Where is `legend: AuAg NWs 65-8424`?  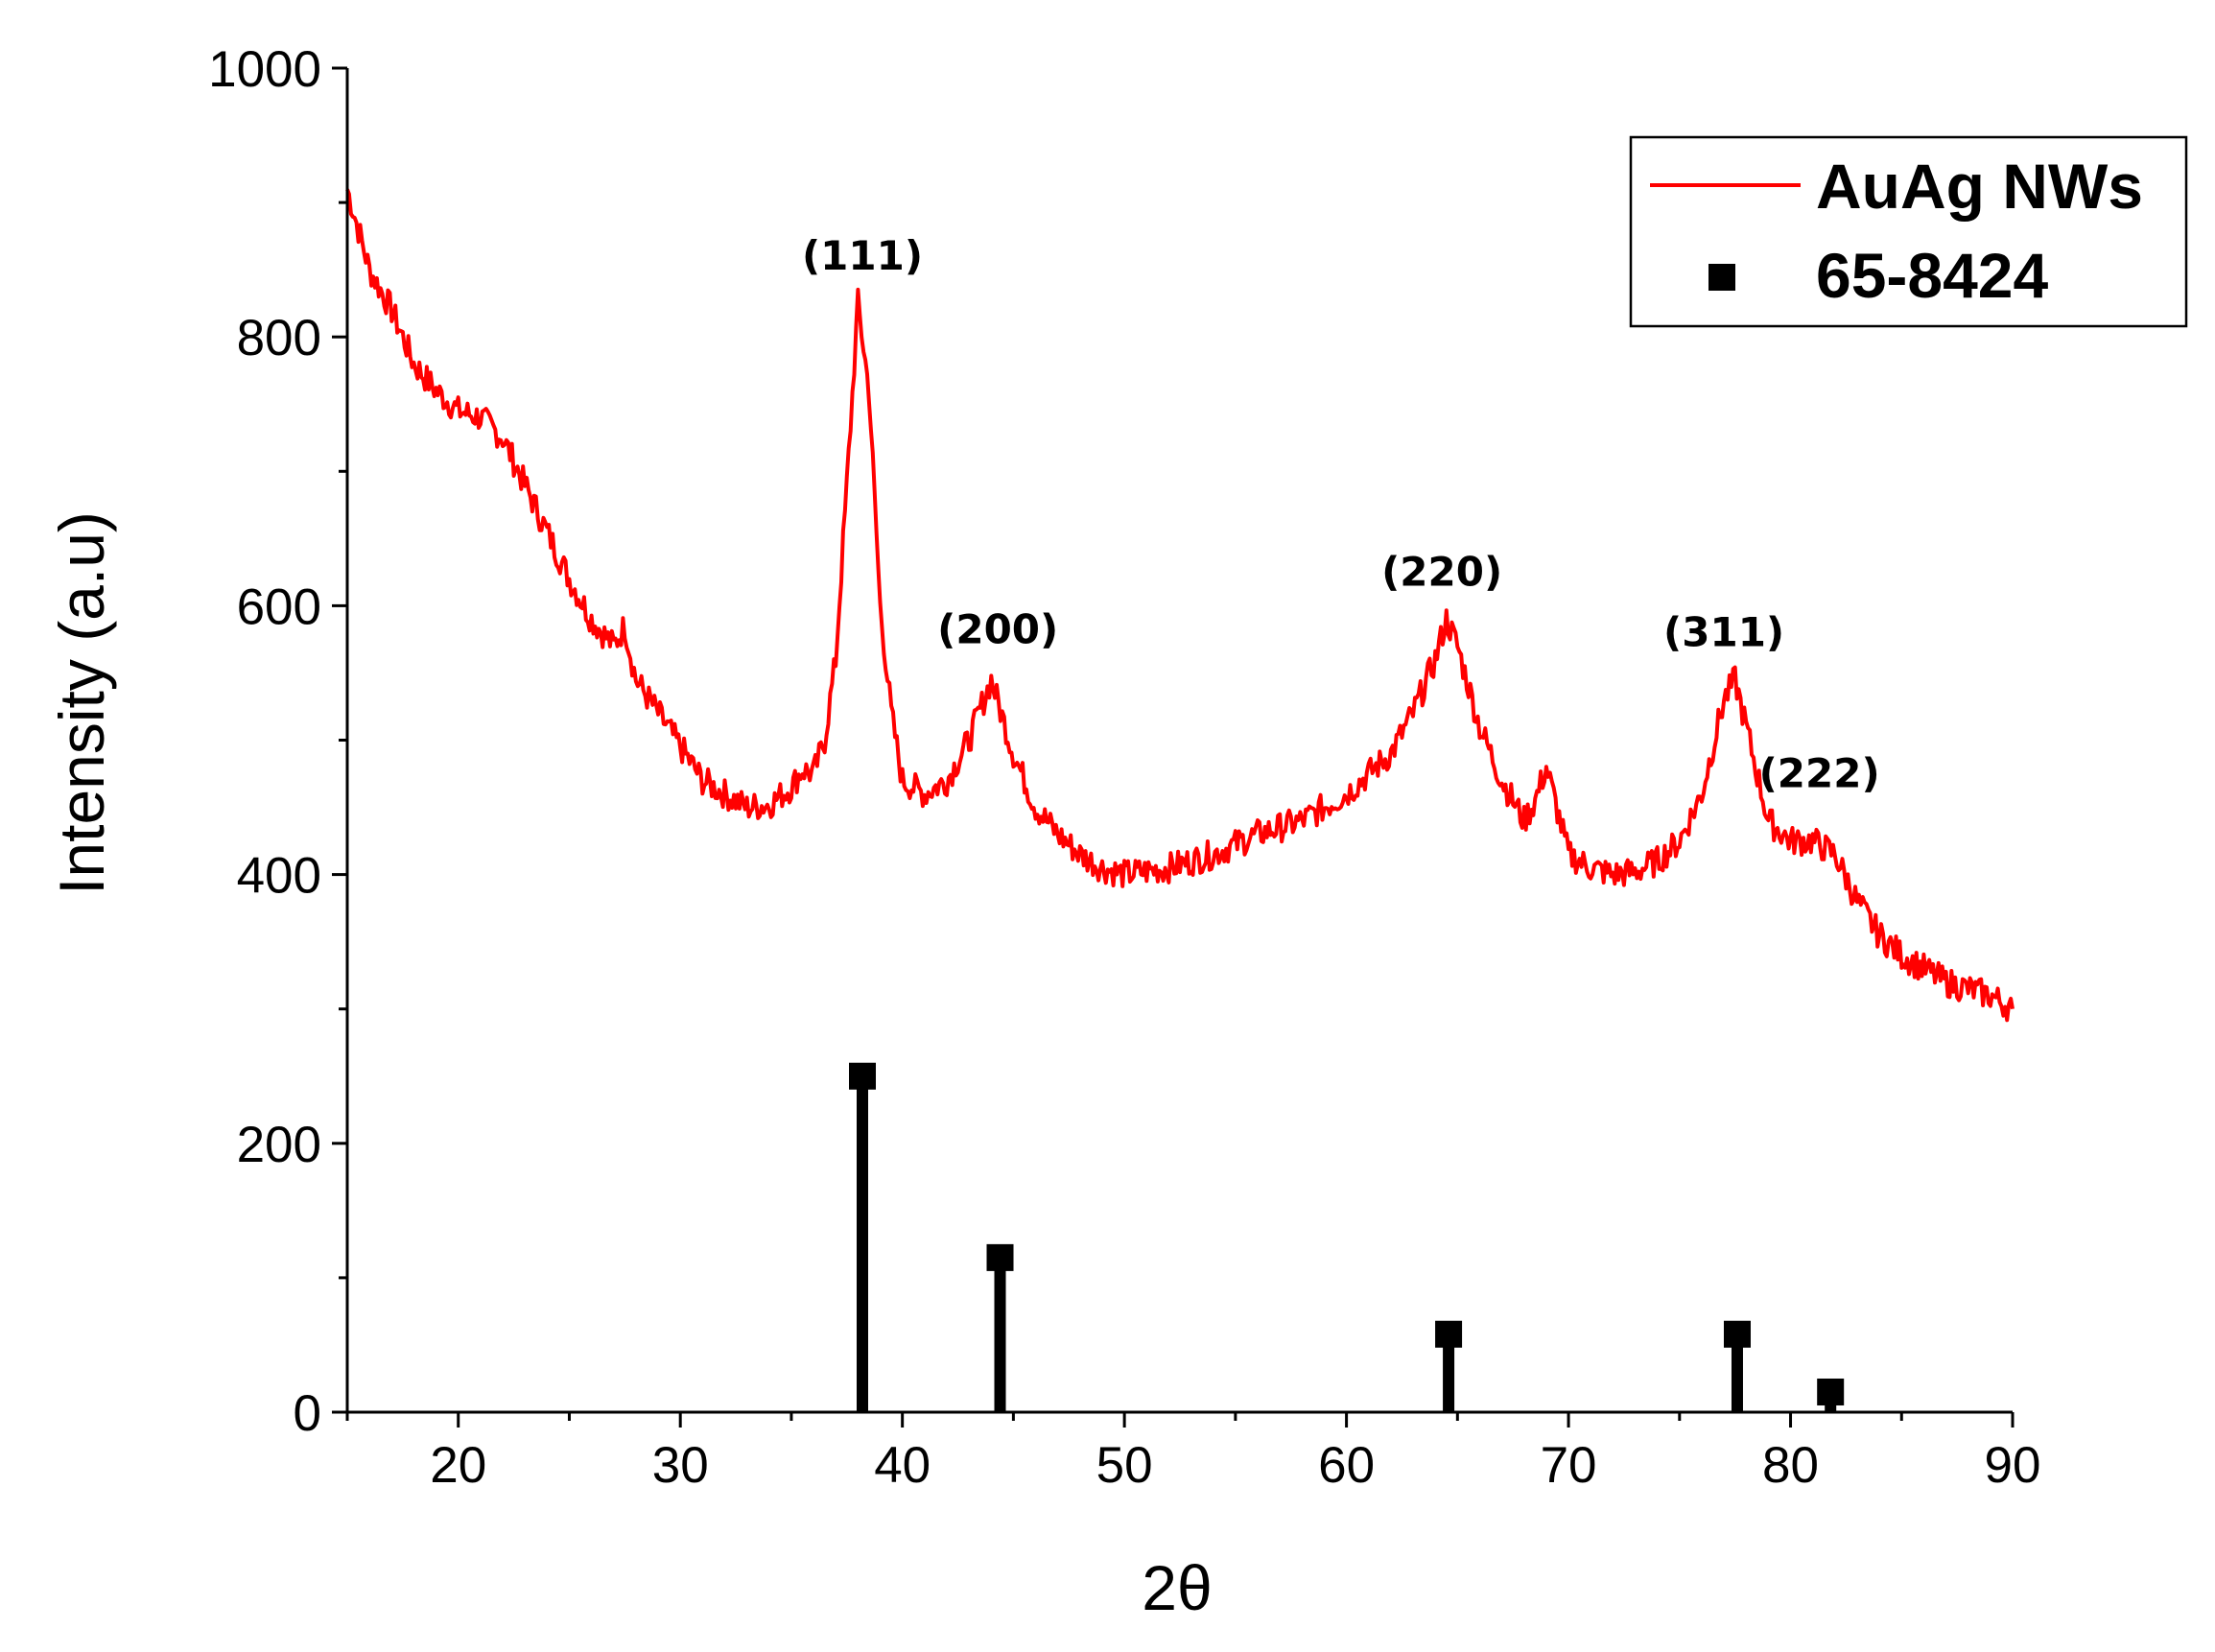
legend: AuAg NWs 65-8424 is located at coordinates (1908, 232).